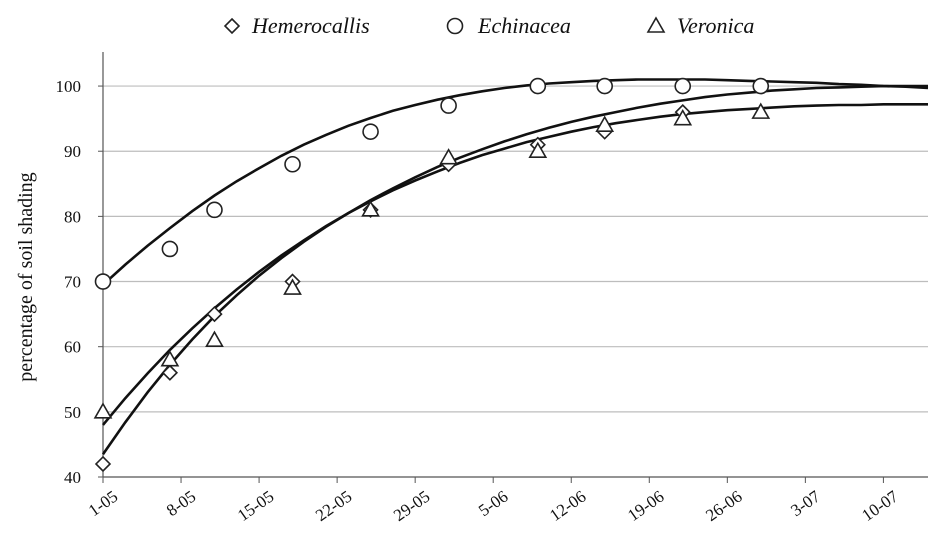 Image resolution: width=938 pixels, height=544 pixels. What do you see at coordinates (656, 24) in the screenshot?
I see `legend-marker-veronica` at bounding box center [656, 24].